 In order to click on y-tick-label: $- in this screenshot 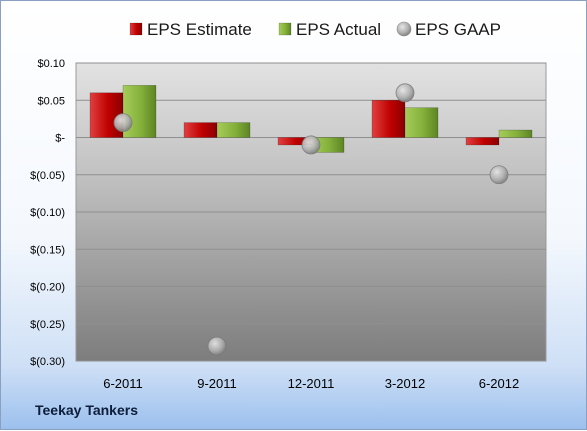, I will do `click(60, 139)`.